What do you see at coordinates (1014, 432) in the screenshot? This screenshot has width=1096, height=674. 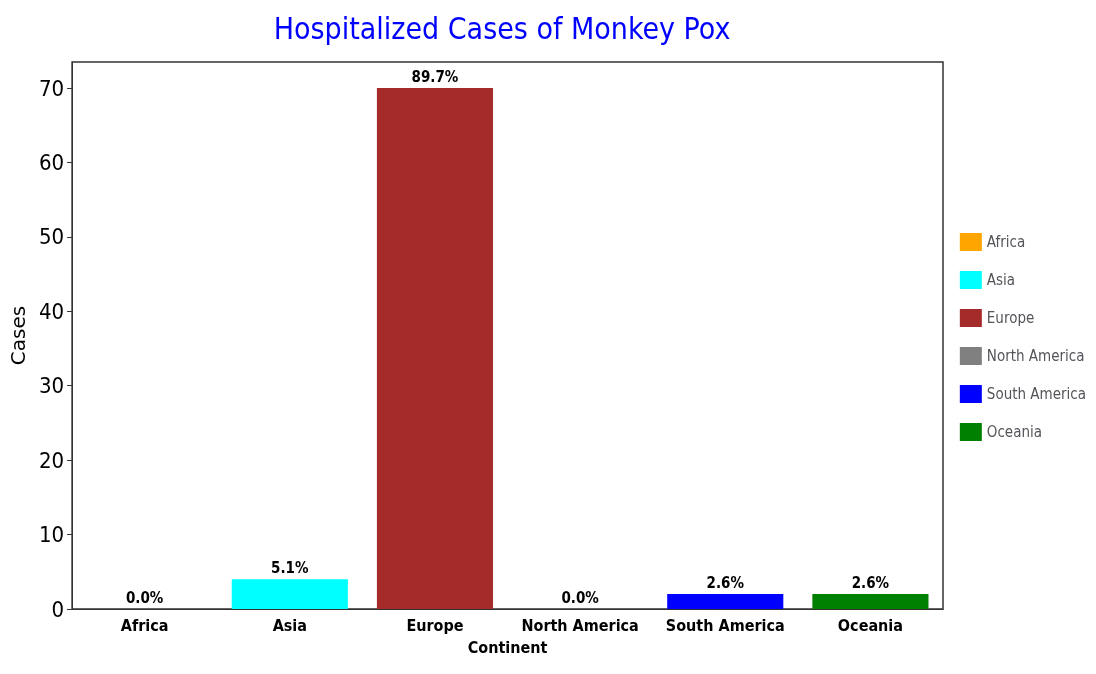 I see `legend-label: Oceania` at bounding box center [1014, 432].